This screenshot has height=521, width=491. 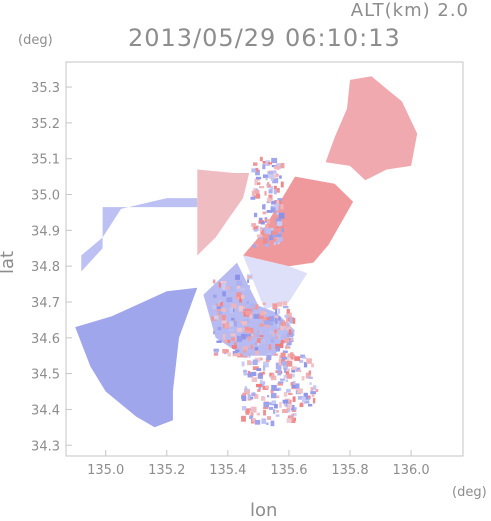 What do you see at coordinates (166, 470) in the screenshot?
I see `x-tick-label: 135.2` at bounding box center [166, 470].